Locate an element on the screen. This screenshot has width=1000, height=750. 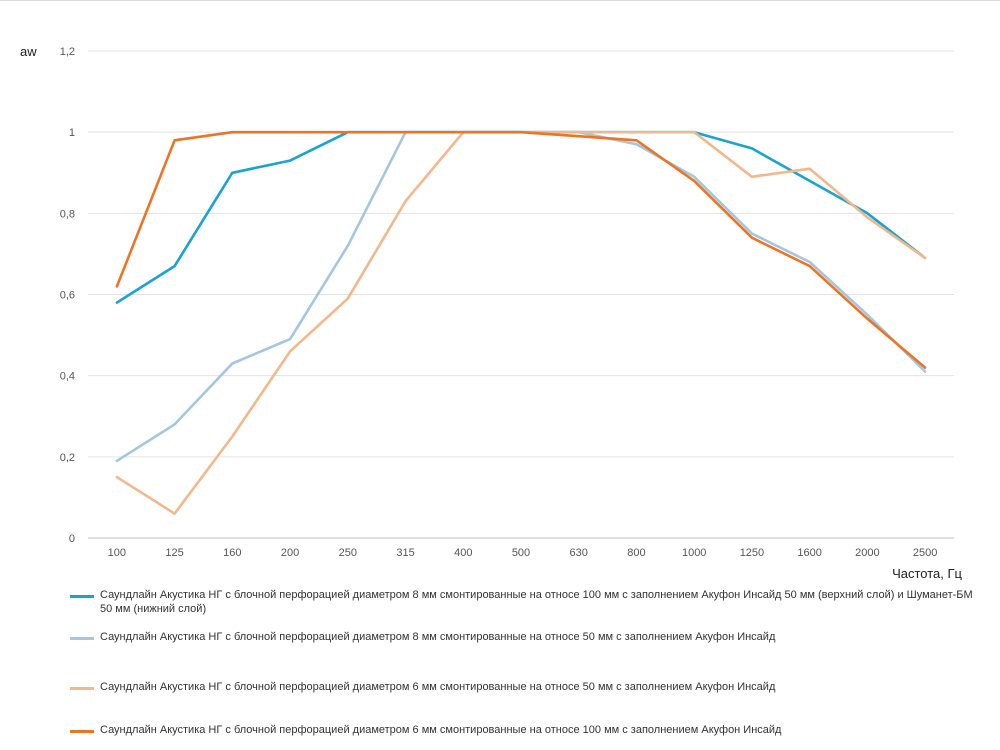
x-tick-label: 200 is located at coordinates (290, 553).